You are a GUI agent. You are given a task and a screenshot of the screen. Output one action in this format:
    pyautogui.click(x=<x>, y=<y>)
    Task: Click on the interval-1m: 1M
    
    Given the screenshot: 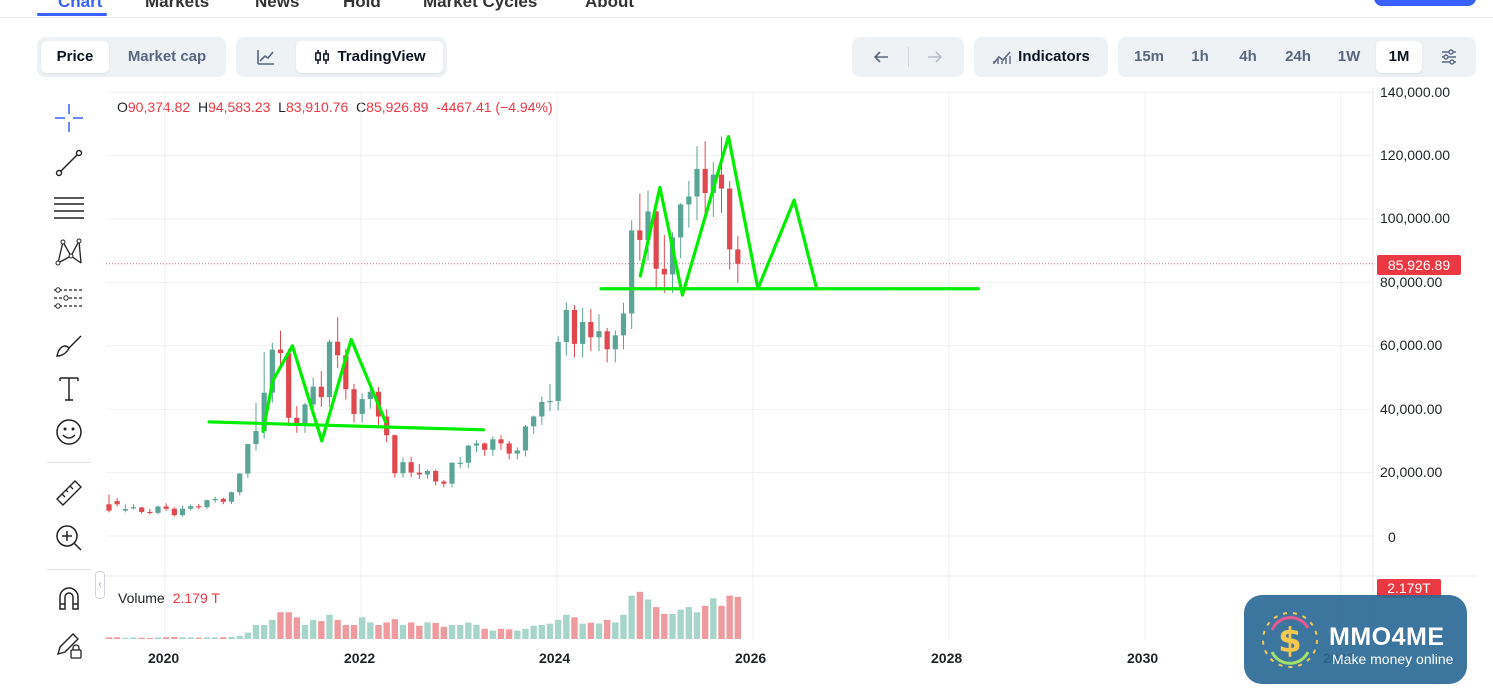 What is the action you would take?
    pyautogui.click(x=1399, y=57)
    